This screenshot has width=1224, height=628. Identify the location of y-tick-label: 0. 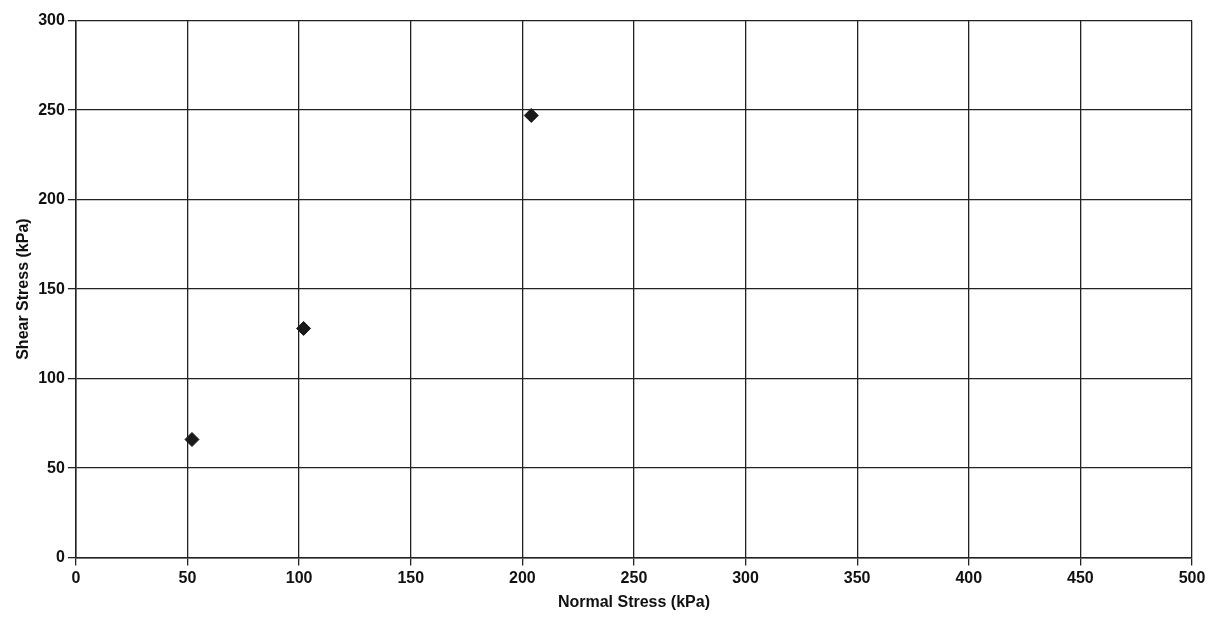
(60, 557).